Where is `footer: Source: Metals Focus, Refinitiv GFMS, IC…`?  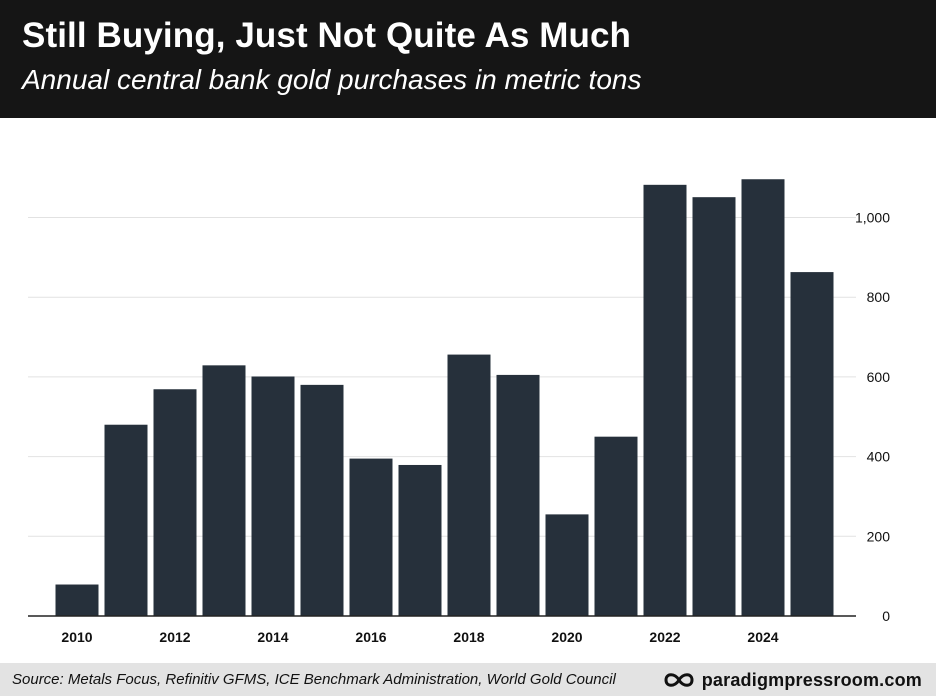 footer: Source: Metals Focus, Refinitiv GFMS, IC… is located at coordinates (468, 679).